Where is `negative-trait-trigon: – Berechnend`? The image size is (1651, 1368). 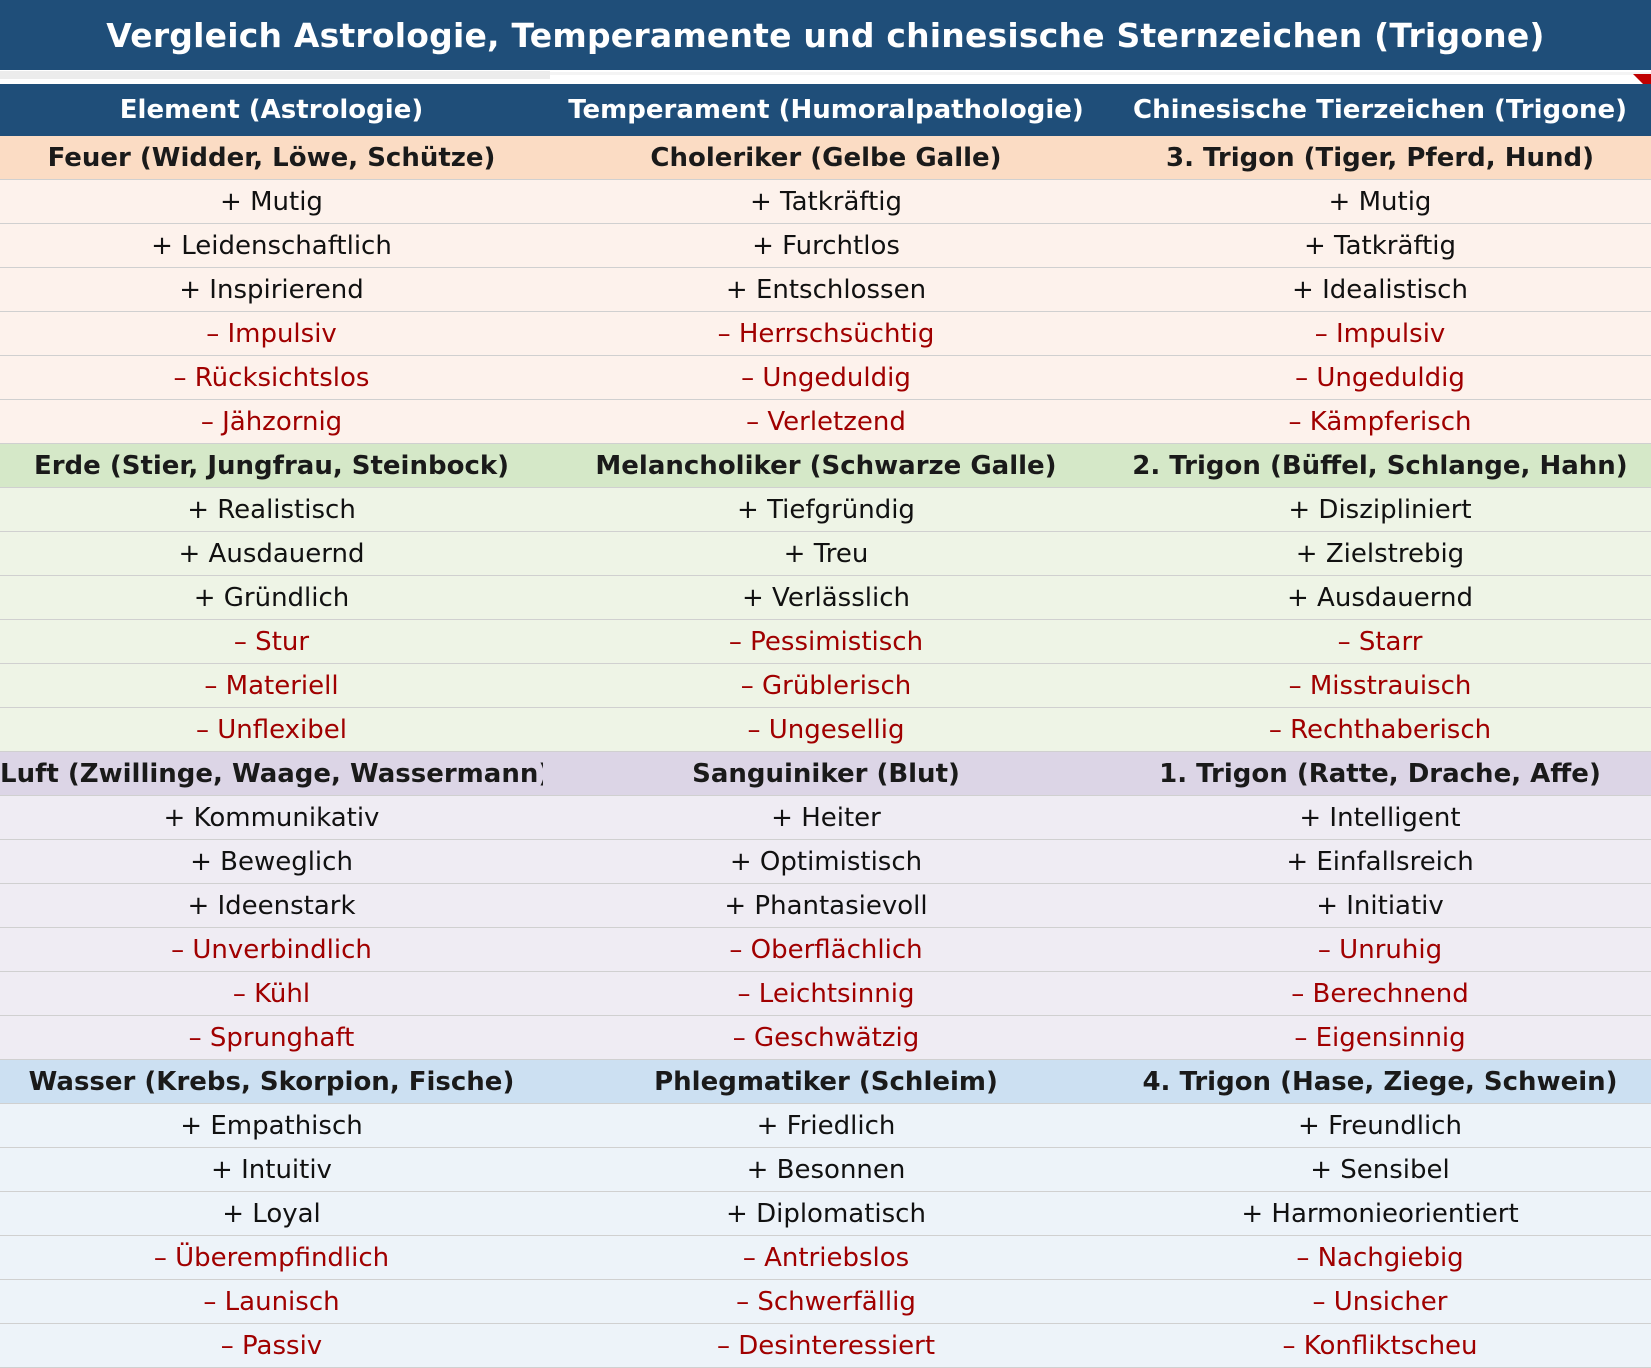 negative-trait-trigon: – Berechnend is located at coordinates (1380, 993).